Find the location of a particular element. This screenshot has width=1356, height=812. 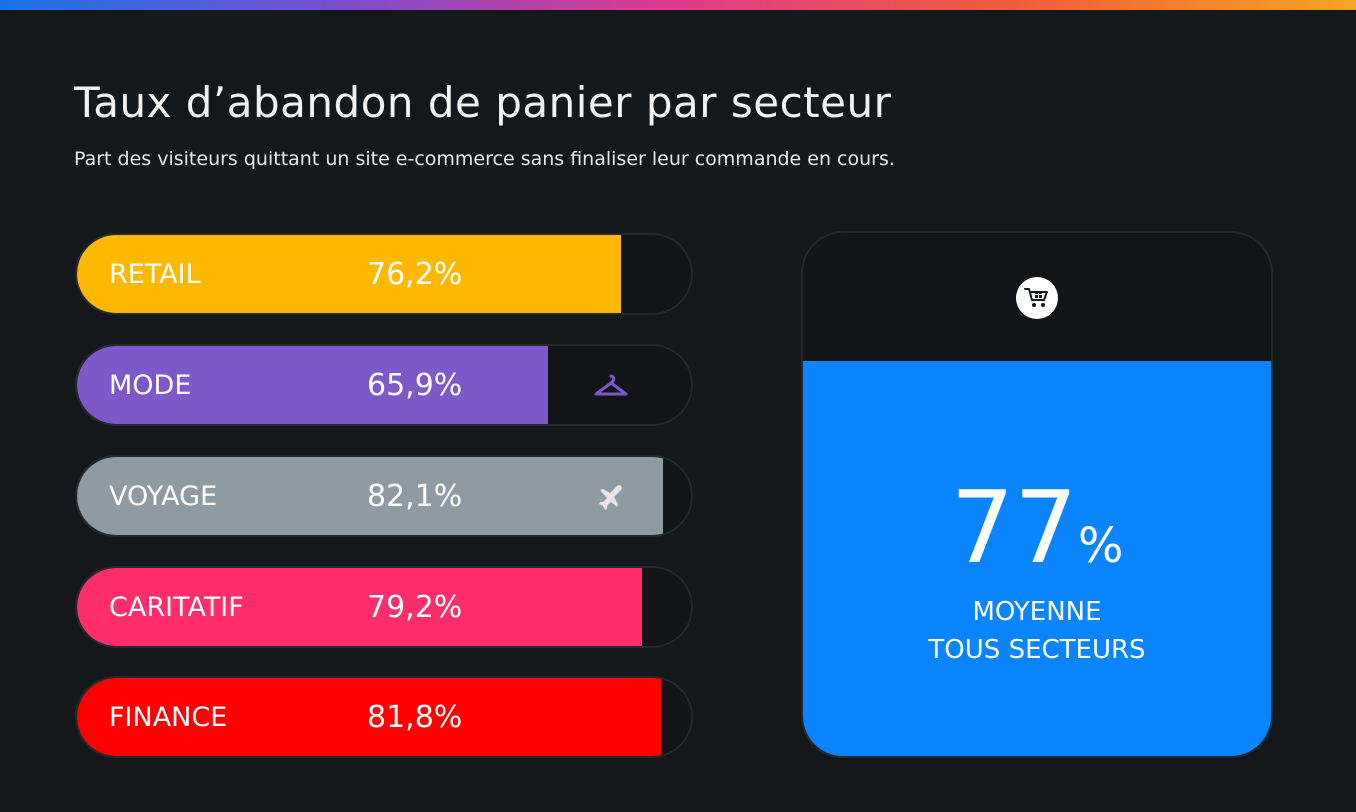

average-value: 77% is located at coordinates (1037, 527).